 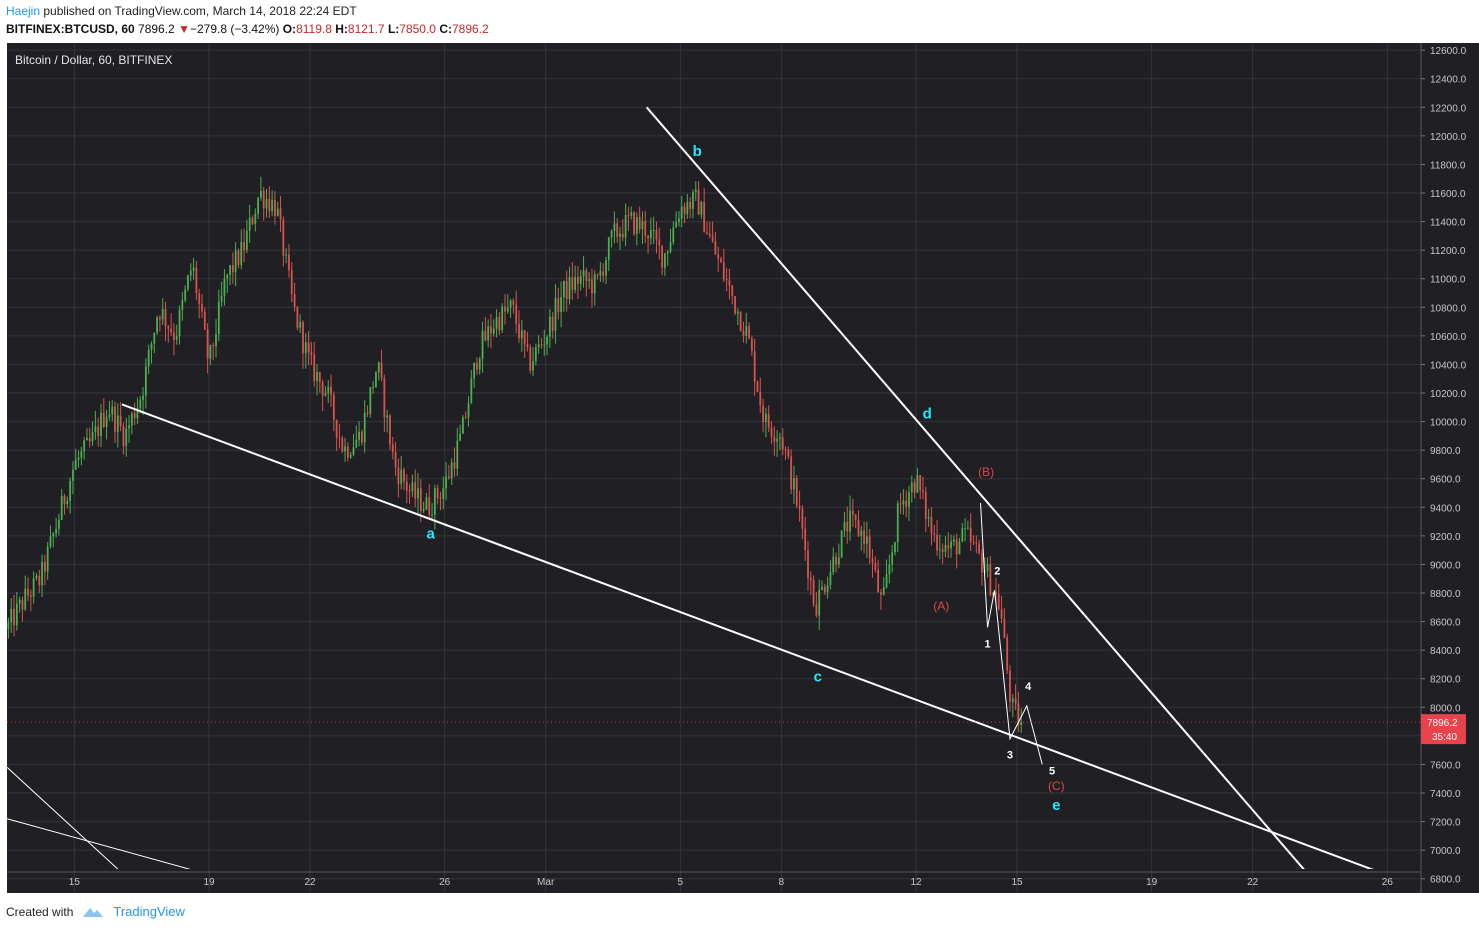 I want to click on time-tick-label: 19, so click(x=209, y=882).